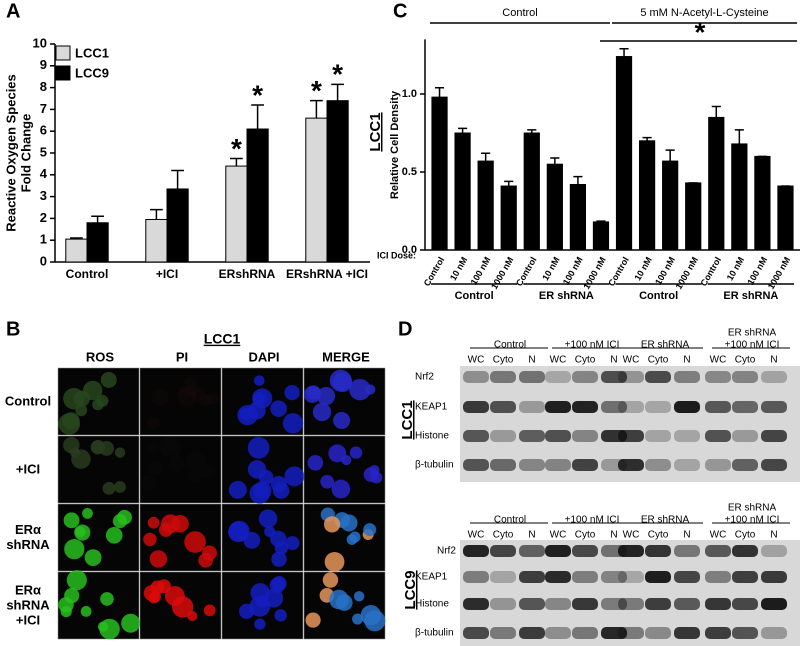 This screenshot has width=800, height=646. I want to click on x-tick-label: ERshRNA +ICI, so click(327, 274).